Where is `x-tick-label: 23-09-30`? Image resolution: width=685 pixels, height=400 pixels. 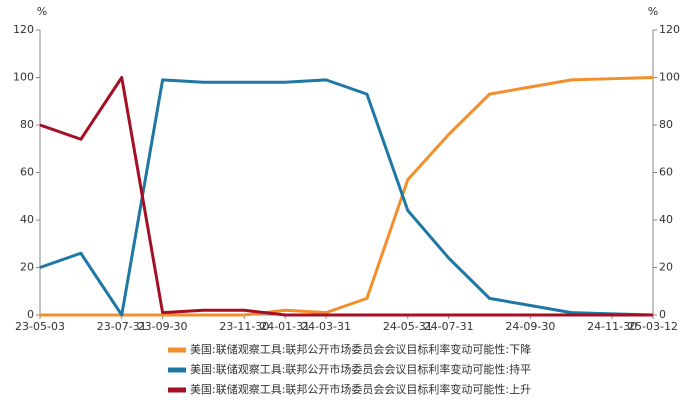
x-tick-label: 23-09-30 is located at coordinates (163, 326).